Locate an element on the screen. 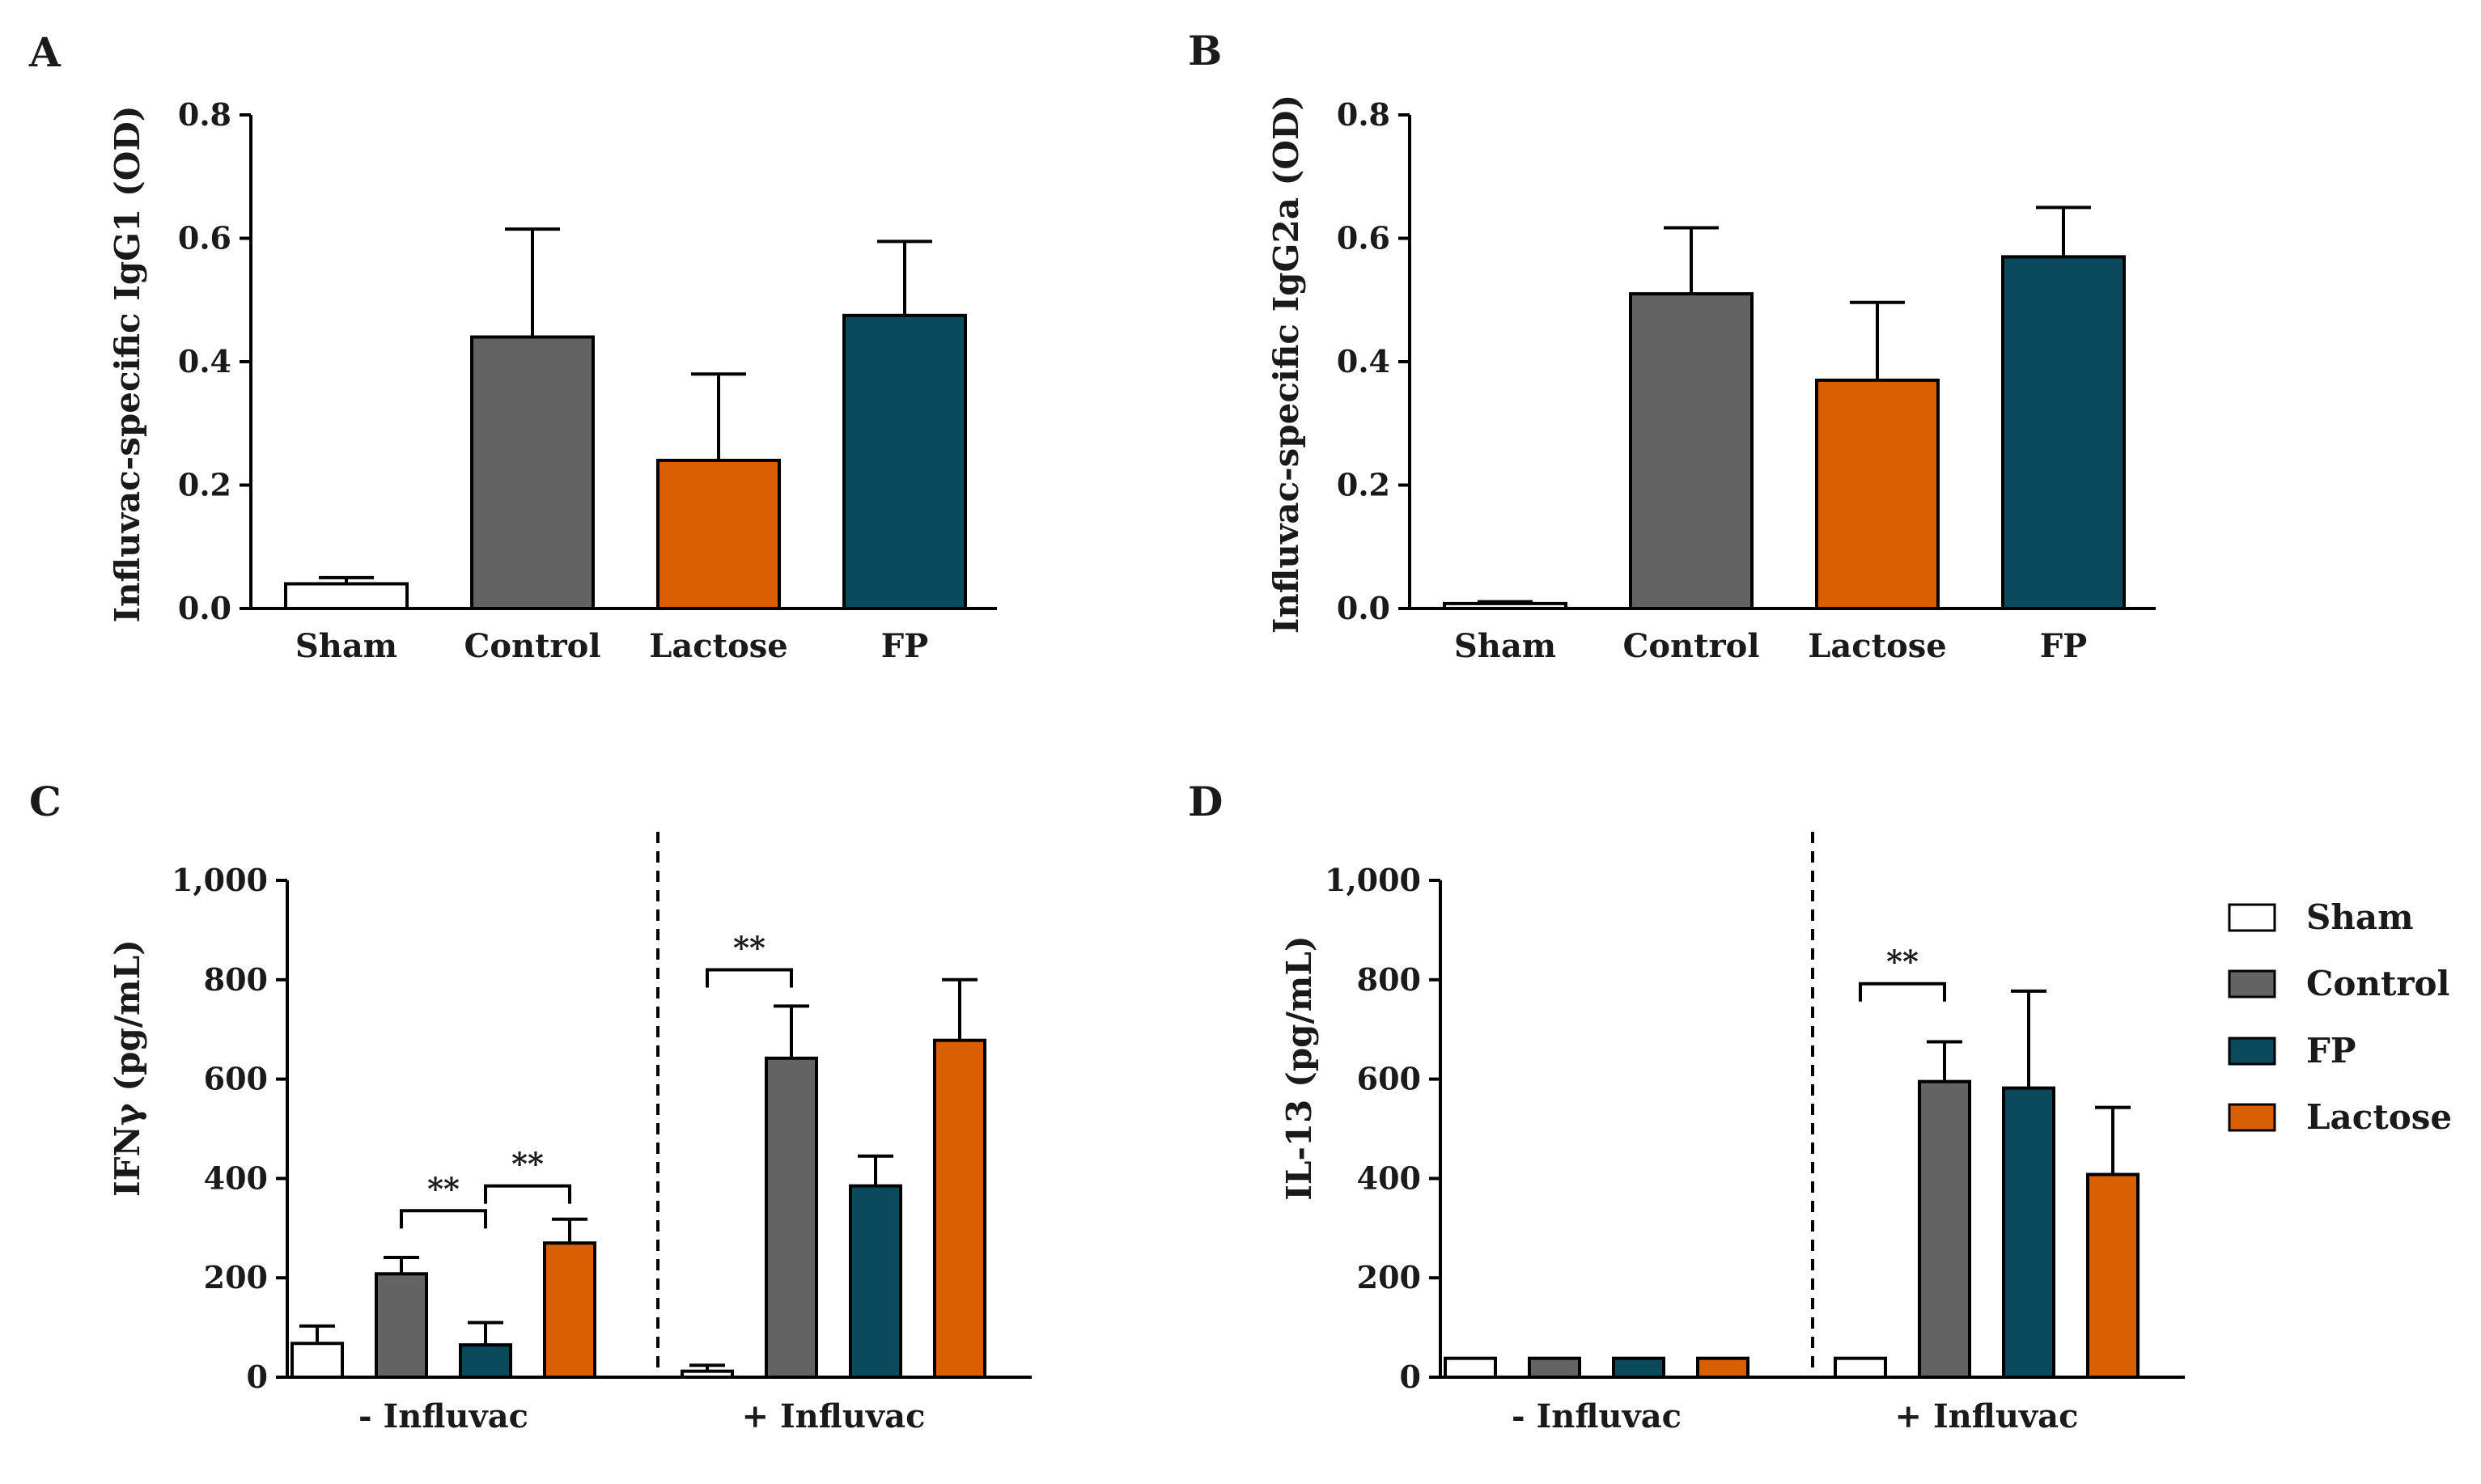  x-tick-label-b-control: Control is located at coordinates (1690, 646).